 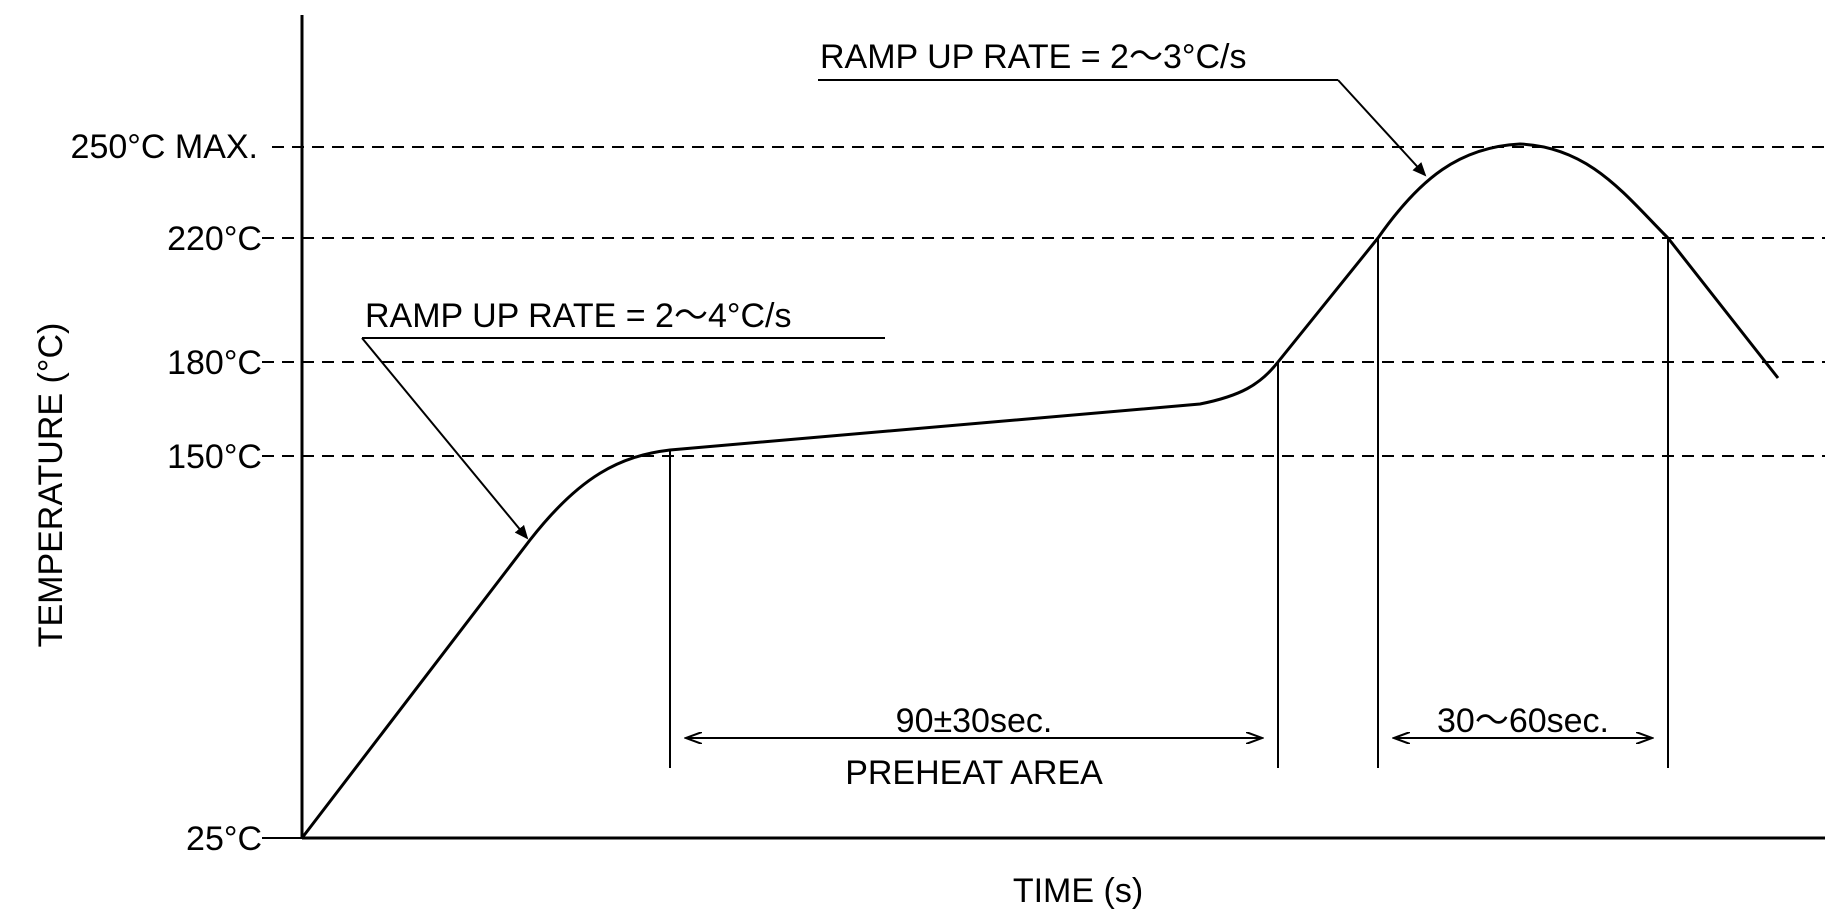 I want to click on preheat-area-label: PREHEAT AREA, so click(x=974, y=773).